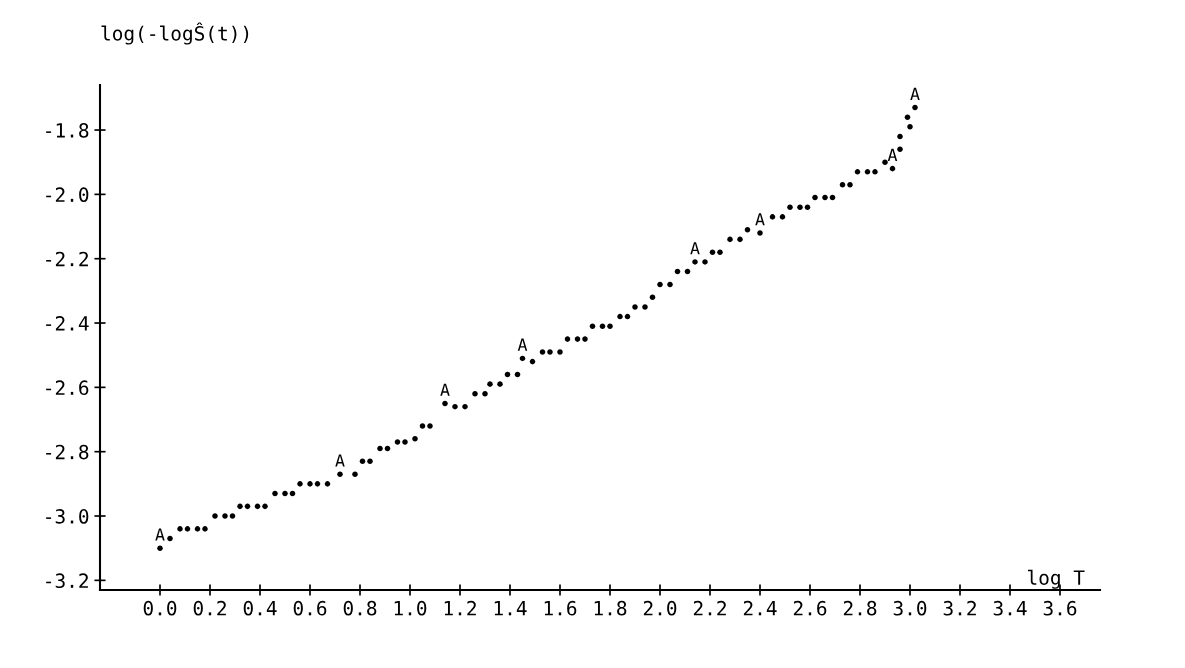 The height and width of the screenshot is (668, 1185). What do you see at coordinates (460, 608) in the screenshot?
I see `x-tick-label: 1.2` at bounding box center [460, 608].